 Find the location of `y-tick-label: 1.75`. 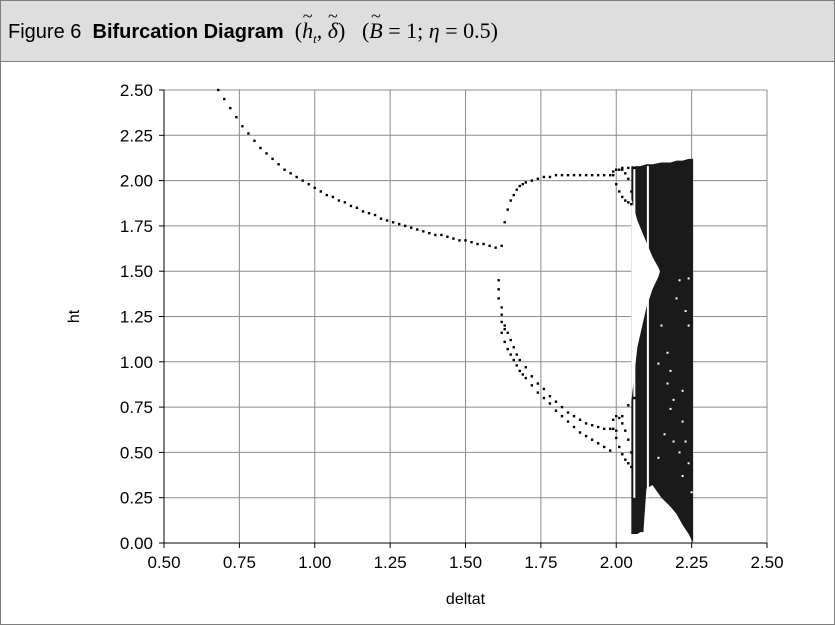

y-tick-label: 1.75 is located at coordinates (136, 226).